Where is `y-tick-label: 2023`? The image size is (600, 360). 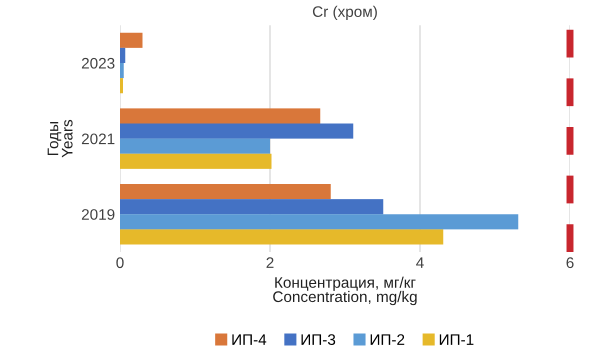 y-tick-label: 2023 is located at coordinates (98, 63).